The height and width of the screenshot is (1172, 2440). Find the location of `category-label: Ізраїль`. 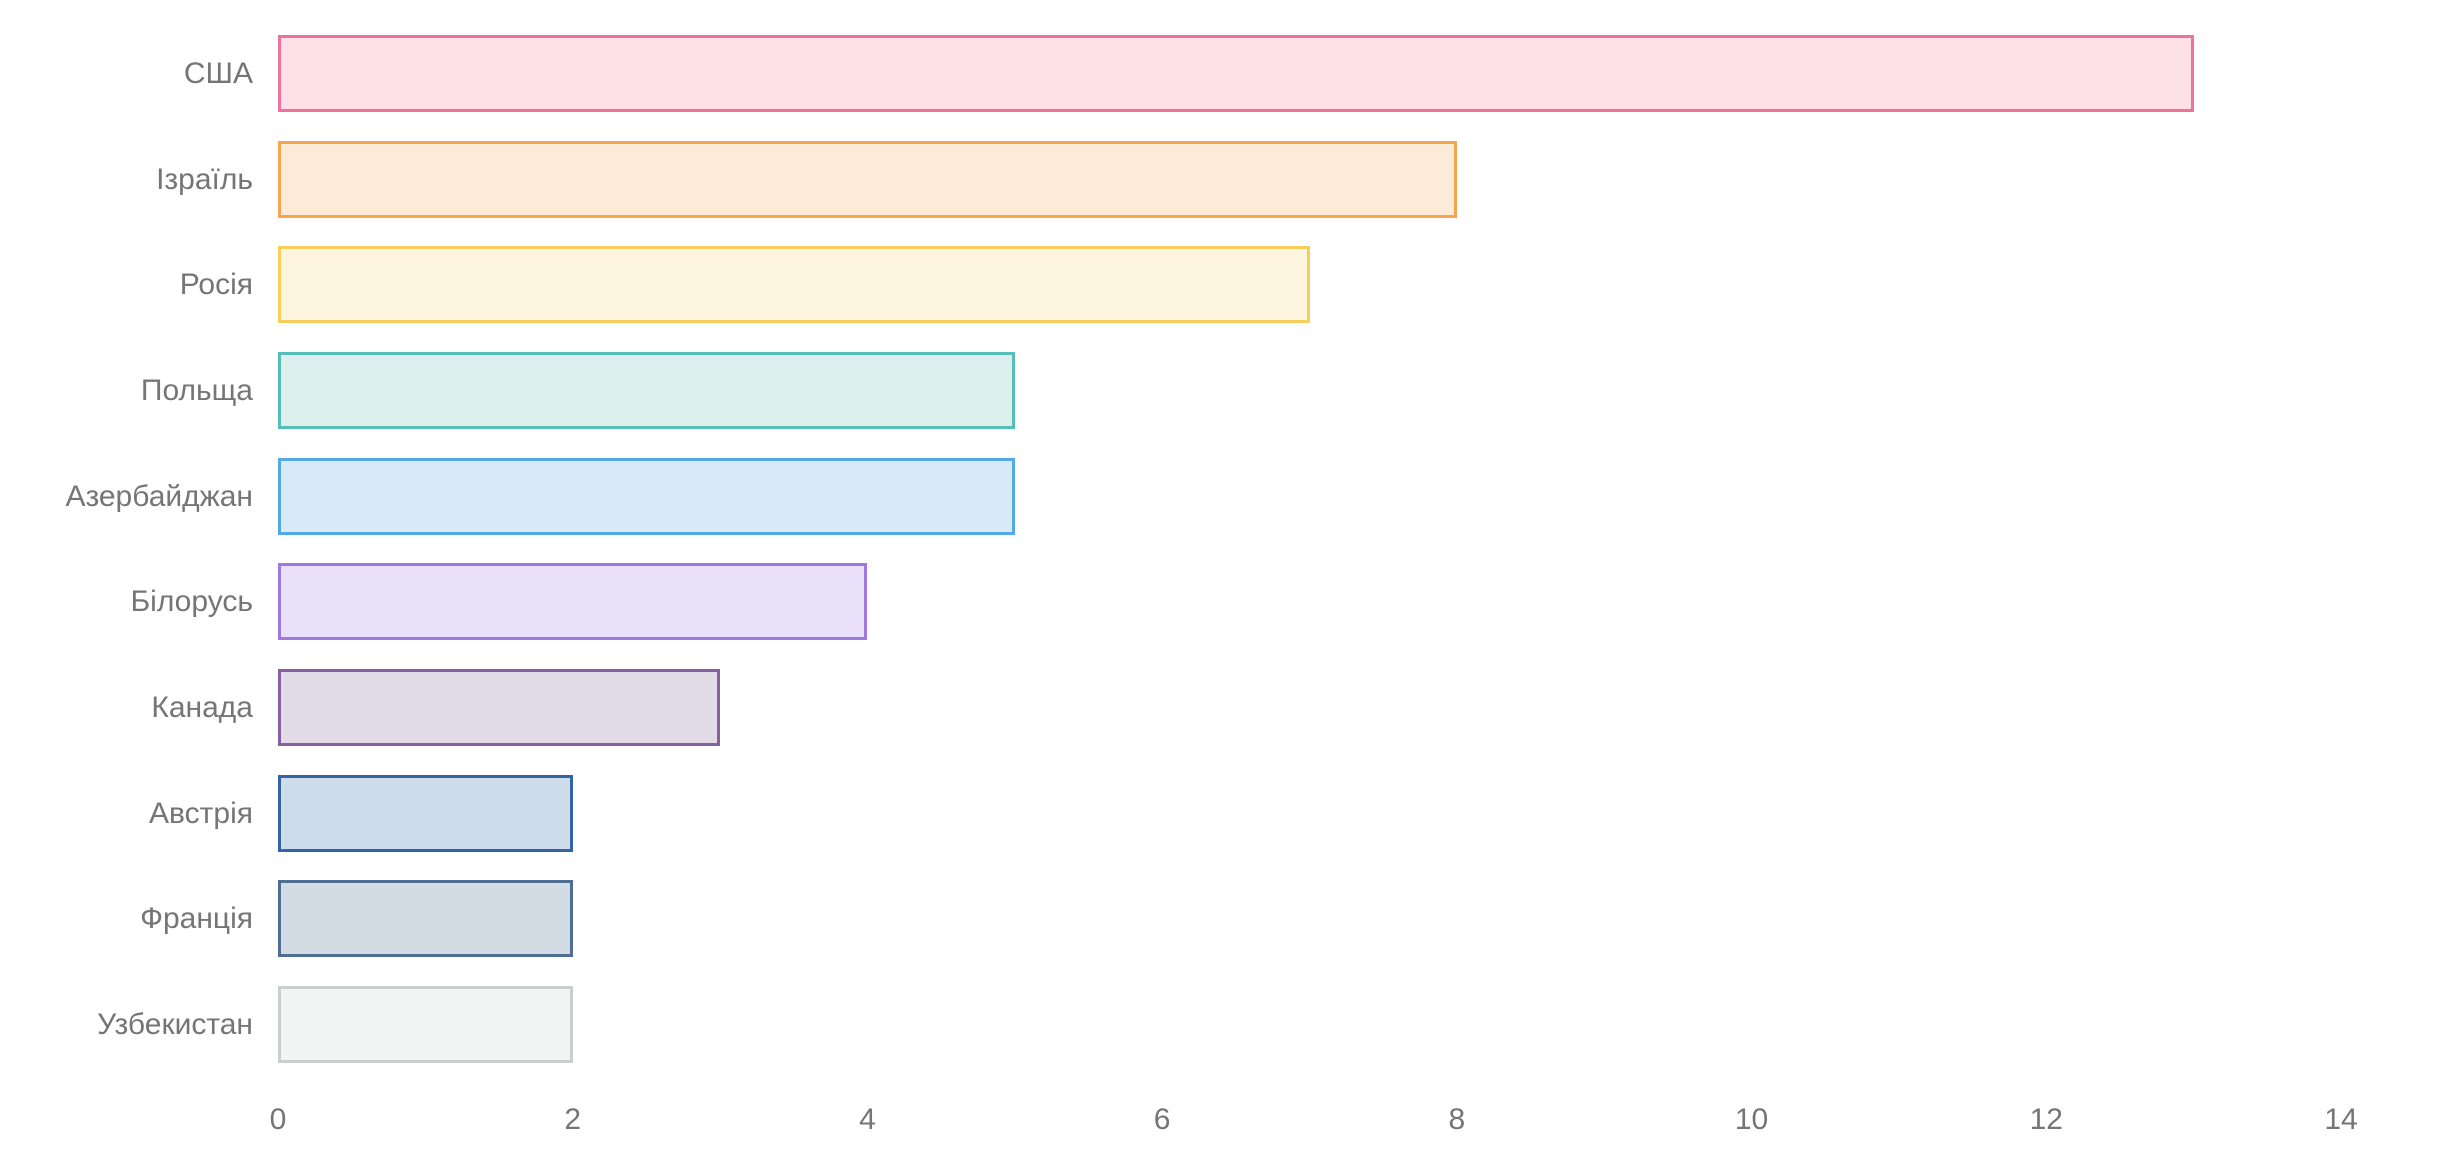

category-label: Ізраїль is located at coordinates (204, 179).